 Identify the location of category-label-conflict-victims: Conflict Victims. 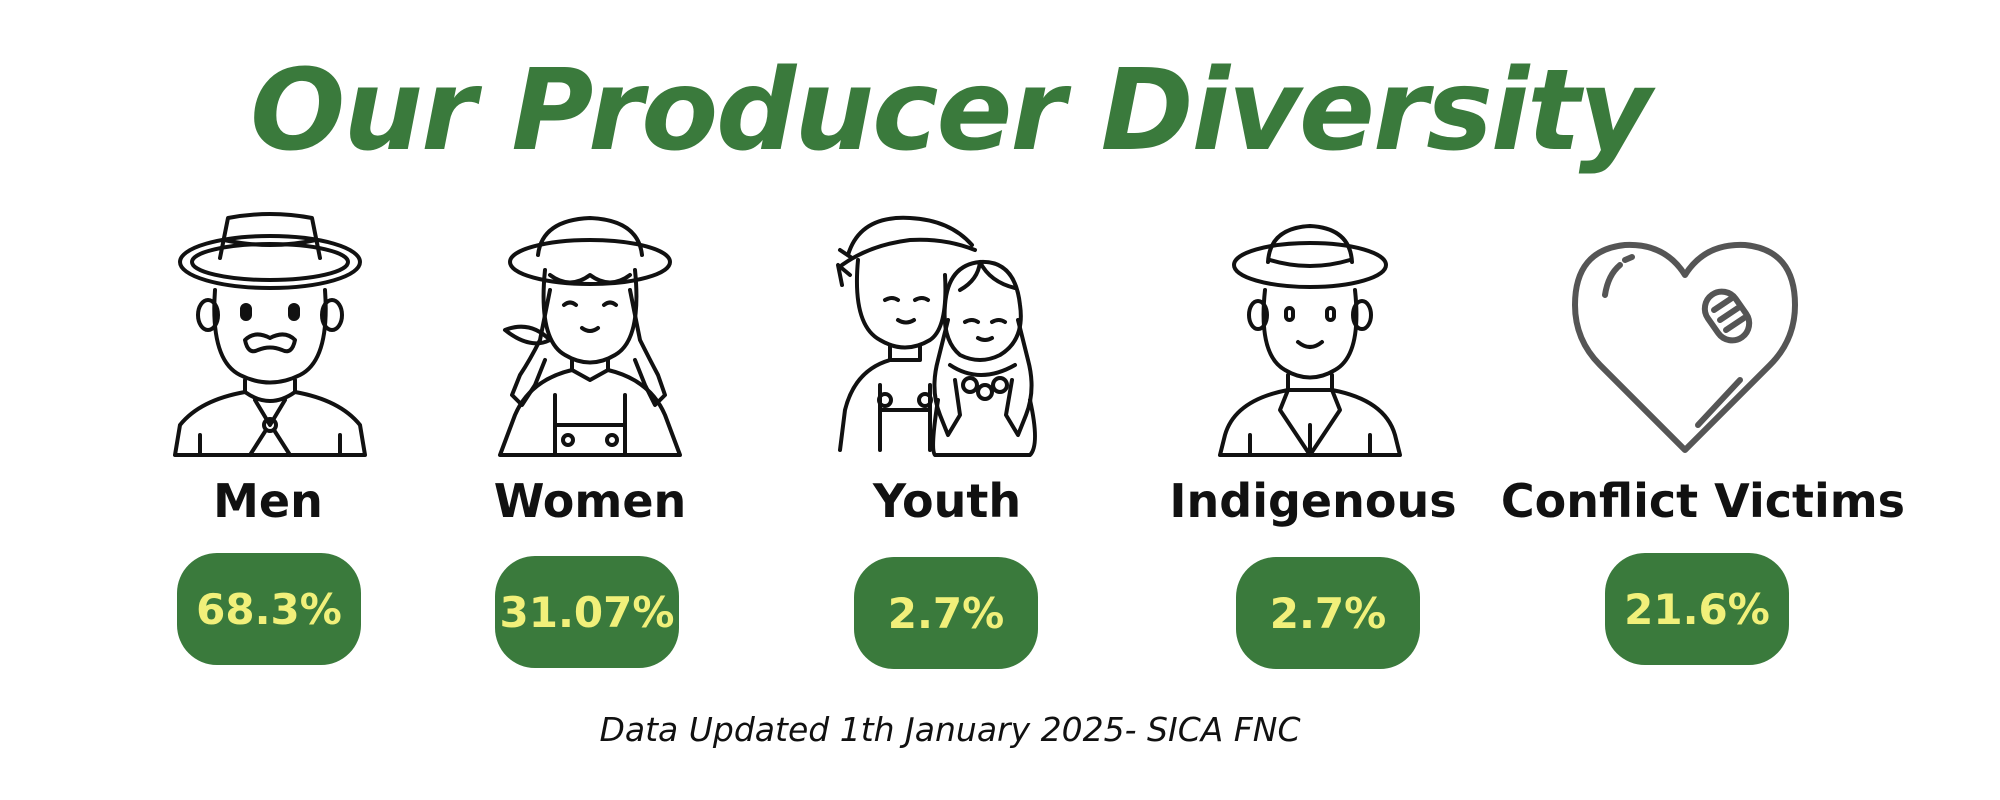
(1703, 501).